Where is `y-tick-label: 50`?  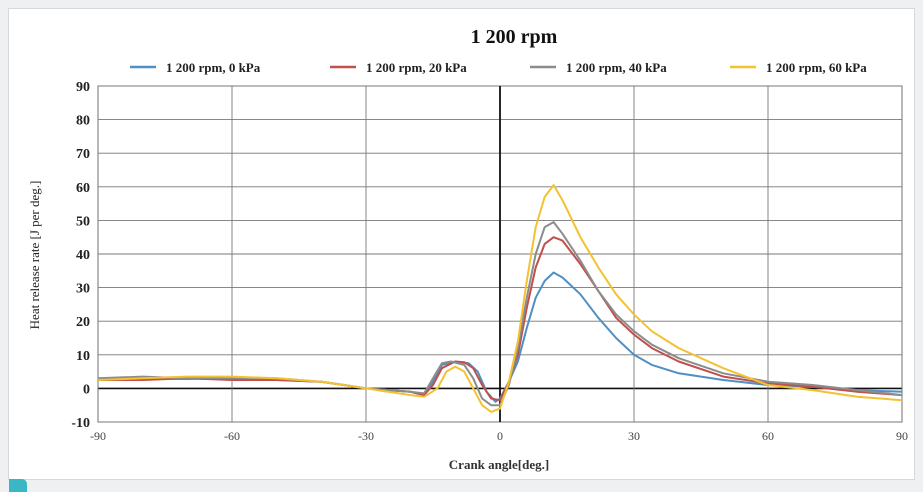 y-tick-label: 50 is located at coordinates (83, 221).